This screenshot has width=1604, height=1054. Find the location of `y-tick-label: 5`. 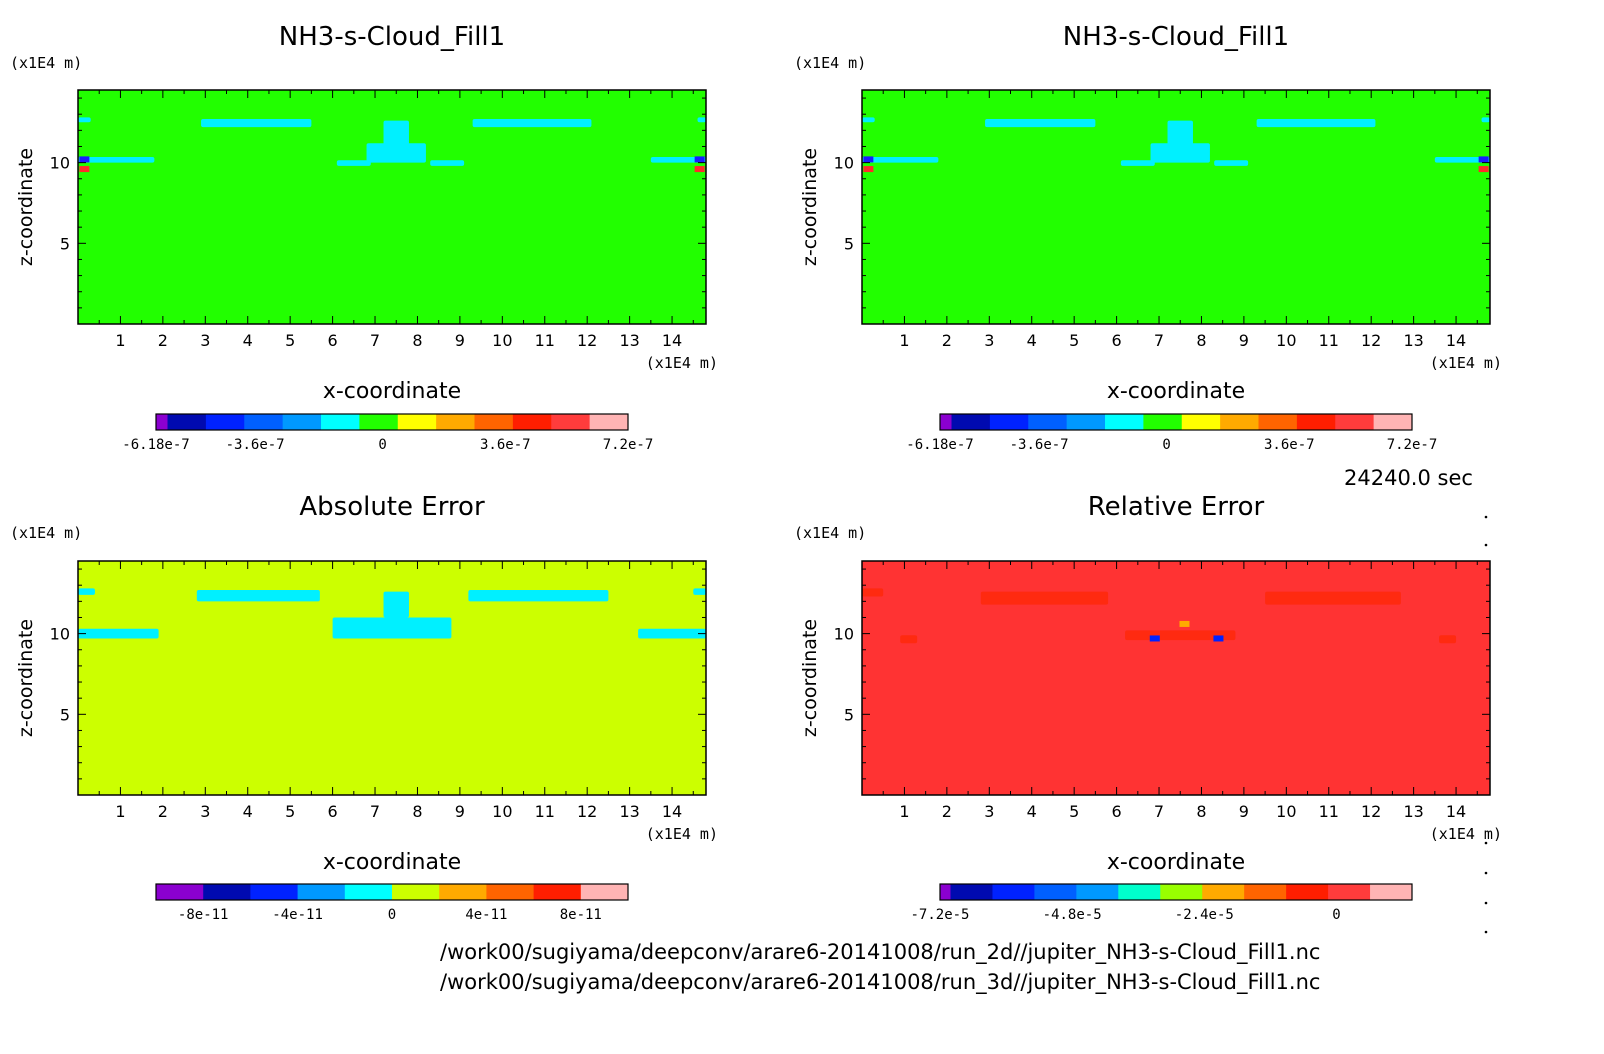

y-tick-label: 5 is located at coordinates (849, 714).